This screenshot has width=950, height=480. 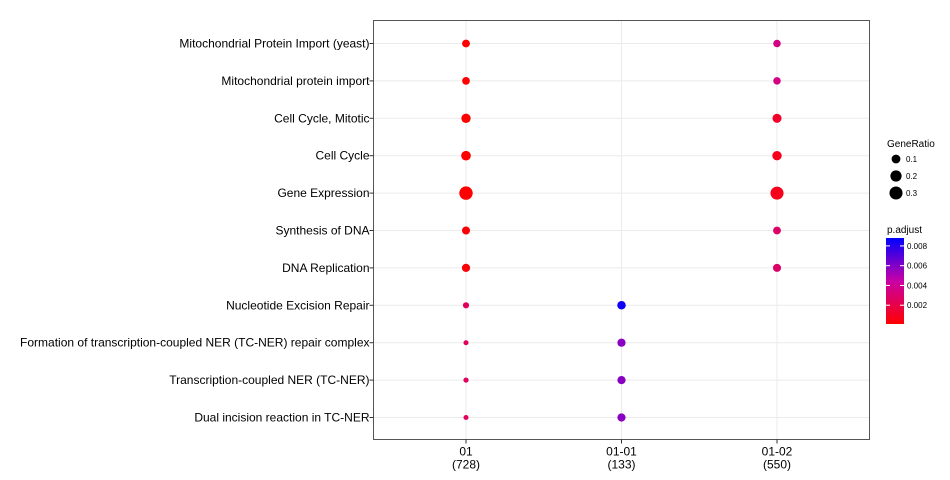 I want to click on y-axis-tick-label: Mitochondrial protein import, so click(x=295, y=81).